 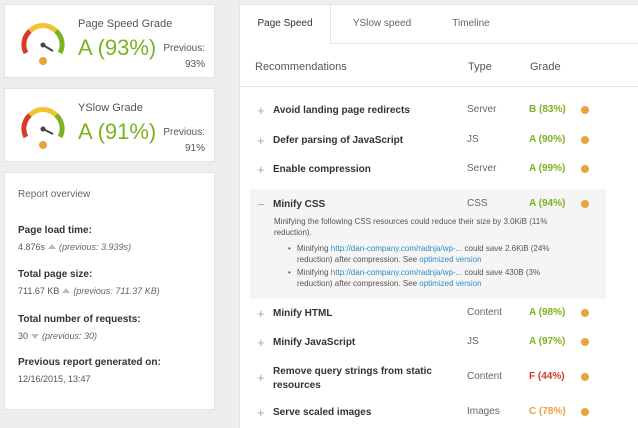 What do you see at coordinates (74, 238) in the screenshot?
I see `page-load-time: Page load time: 4.876s (previous: 3.939s)` at bounding box center [74, 238].